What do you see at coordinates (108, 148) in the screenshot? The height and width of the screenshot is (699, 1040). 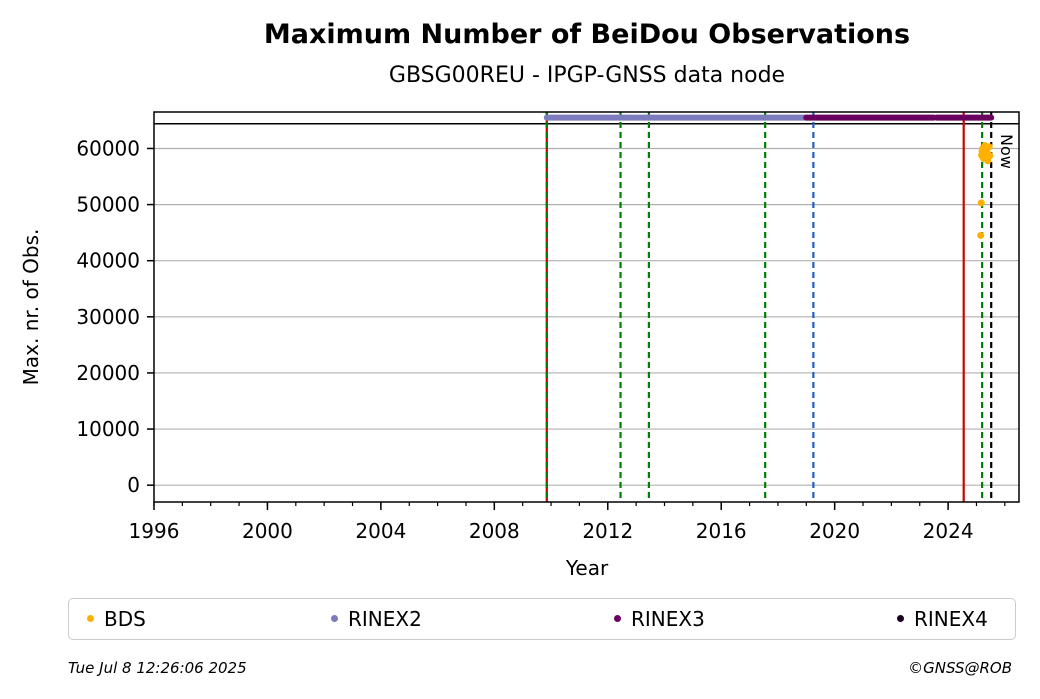 I see `y-tick-label: 60000` at bounding box center [108, 148].